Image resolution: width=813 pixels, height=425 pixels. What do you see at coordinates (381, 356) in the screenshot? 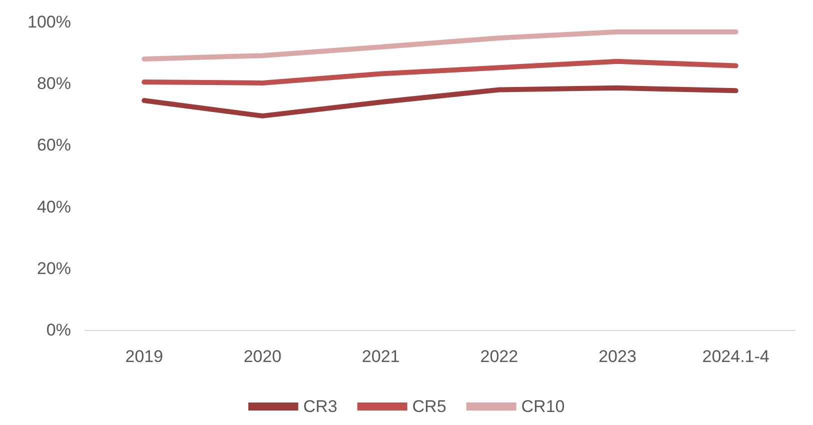
I see `x-tick-label: 2021` at bounding box center [381, 356].